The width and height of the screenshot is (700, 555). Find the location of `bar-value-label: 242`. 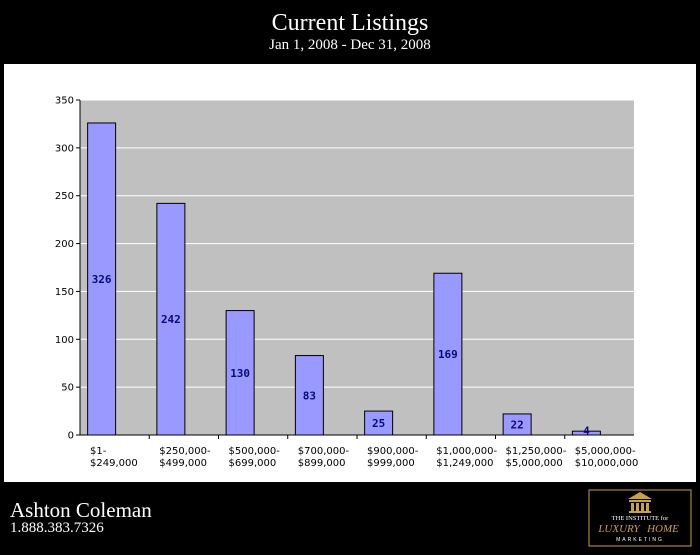

bar-value-label: 242 is located at coordinates (171, 319).